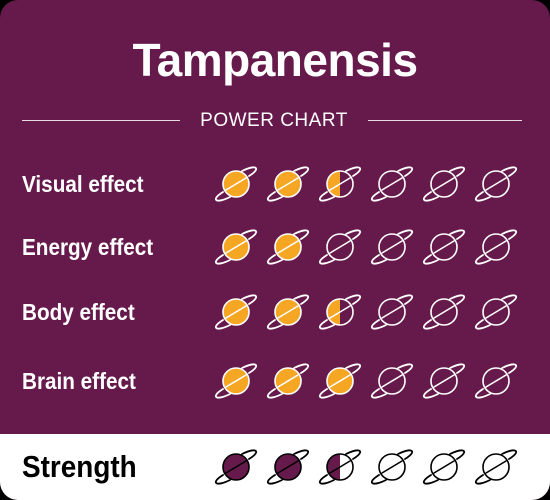 The height and width of the screenshot is (500, 550). I want to click on effect-label: Brain effect, so click(79, 381).